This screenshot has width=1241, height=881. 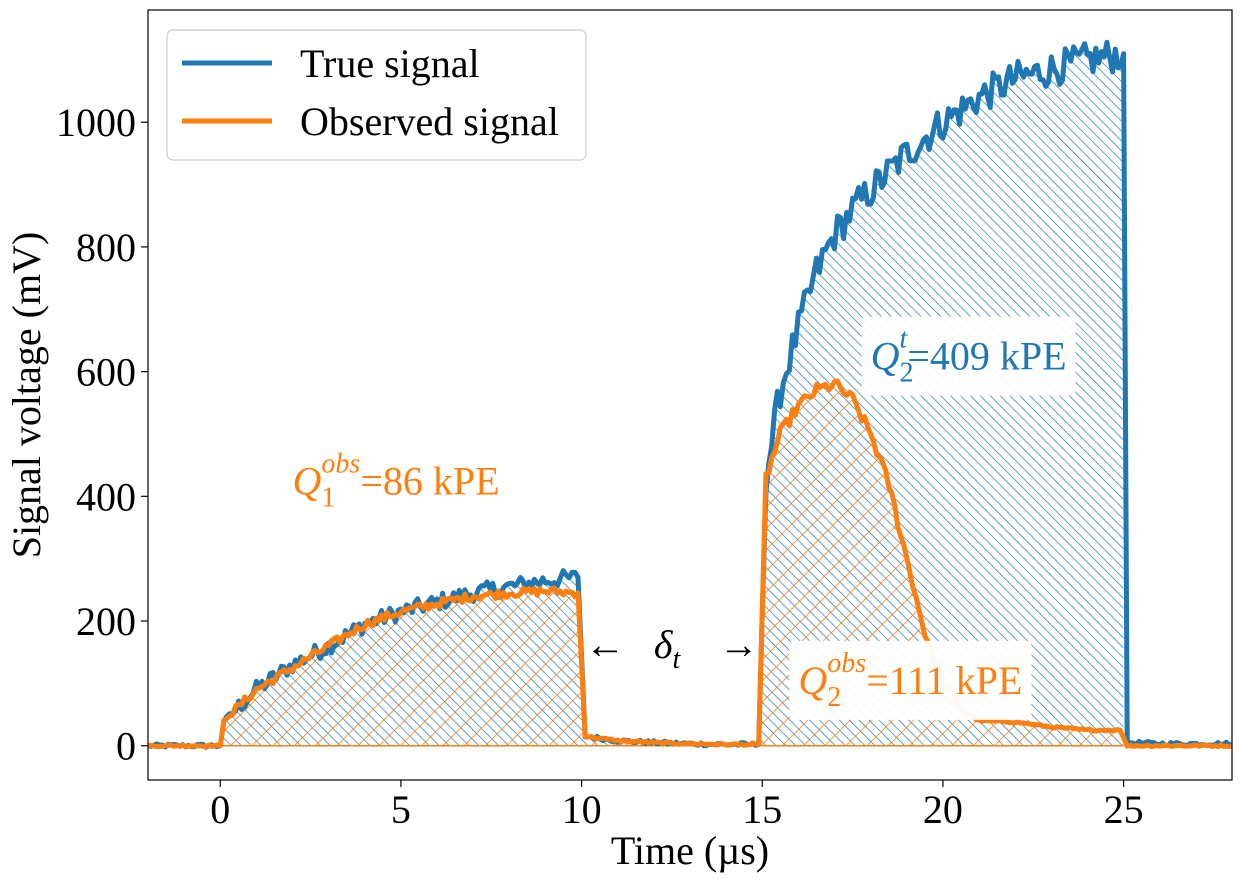 What do you see at coordinates (126, 746) in the screenshot?
I see `y-tick-label: 0` at bounding box center [126, 746].